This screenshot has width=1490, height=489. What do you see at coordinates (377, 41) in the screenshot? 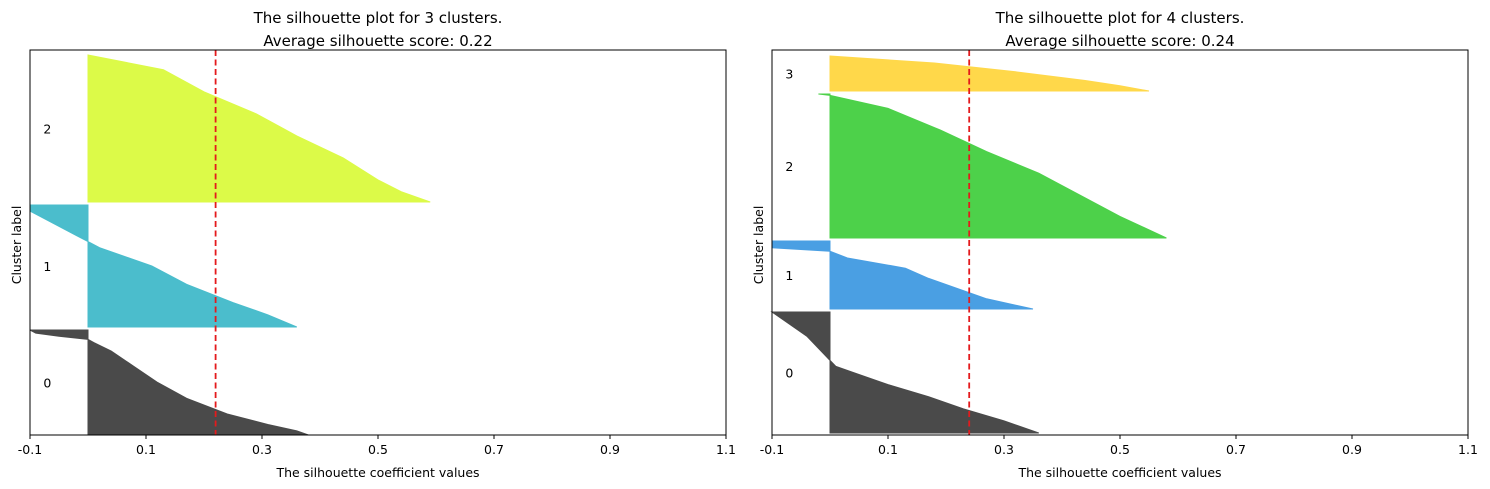
I see `chart-subtitle: Average silhouette score: 0.22` at bounding box center [377, 41].